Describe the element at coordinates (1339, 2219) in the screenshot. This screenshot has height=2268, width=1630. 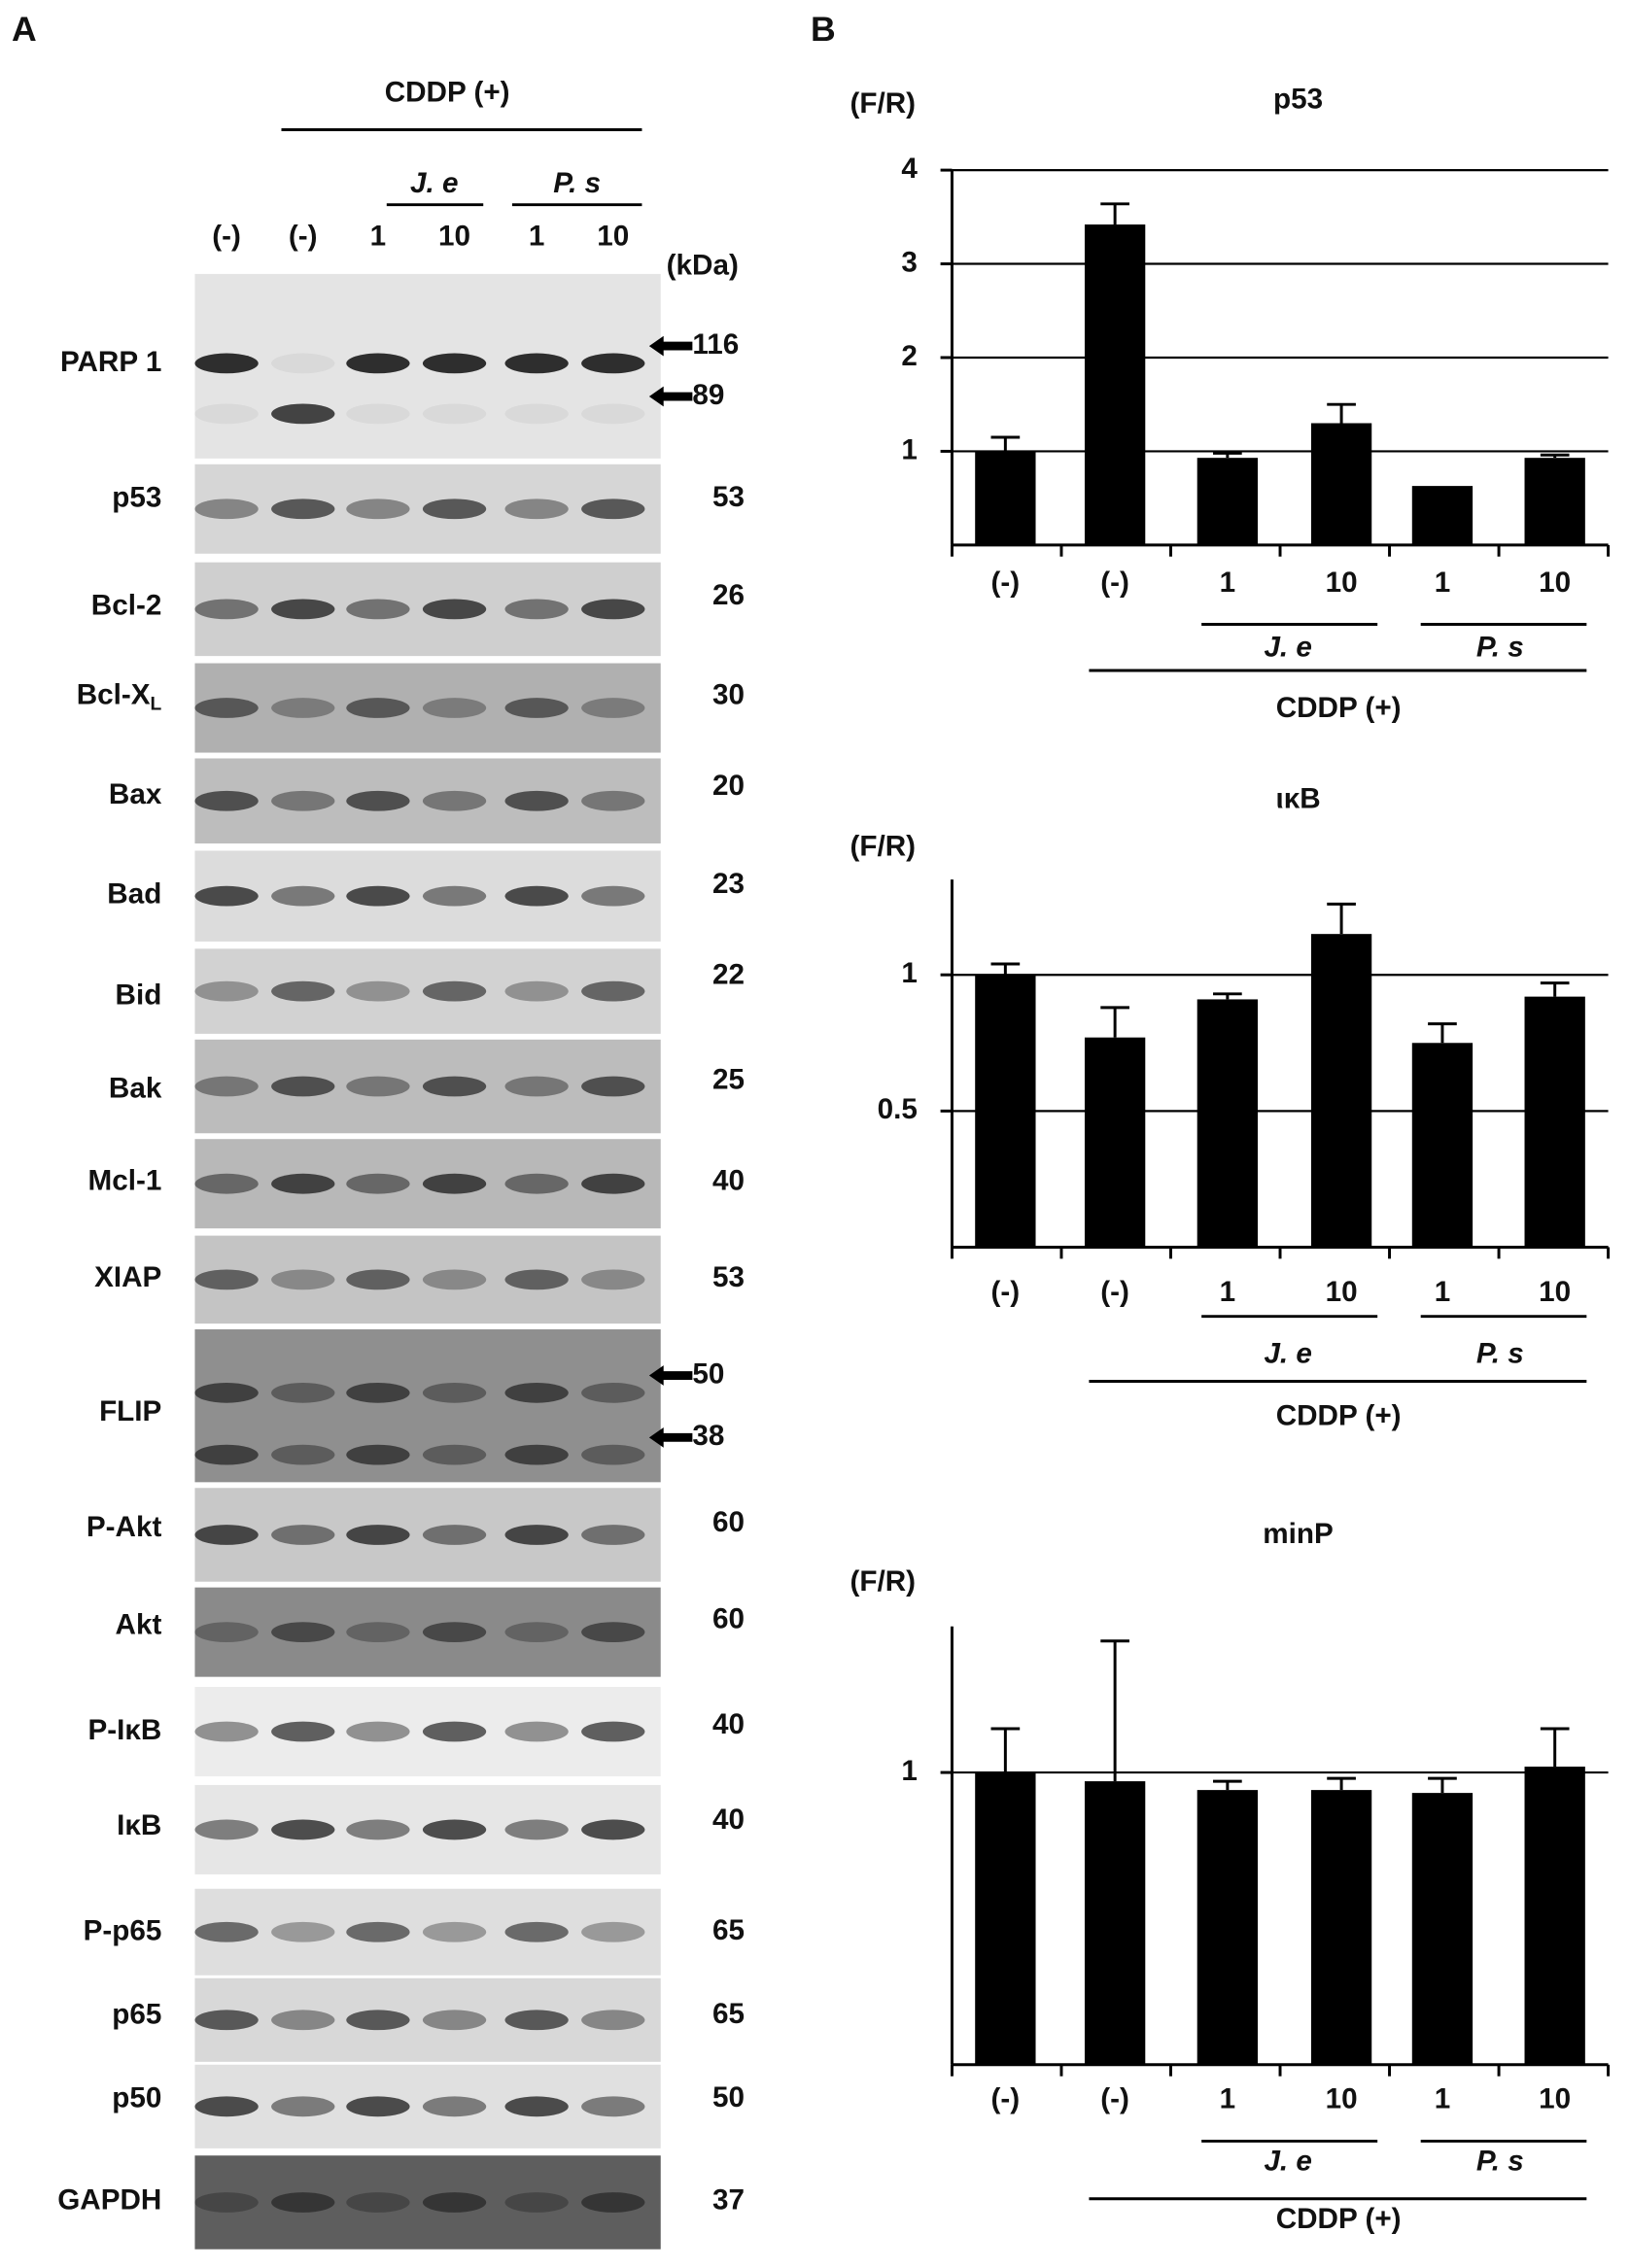
I see `supergroup-label: CDDP (+)` at that location.